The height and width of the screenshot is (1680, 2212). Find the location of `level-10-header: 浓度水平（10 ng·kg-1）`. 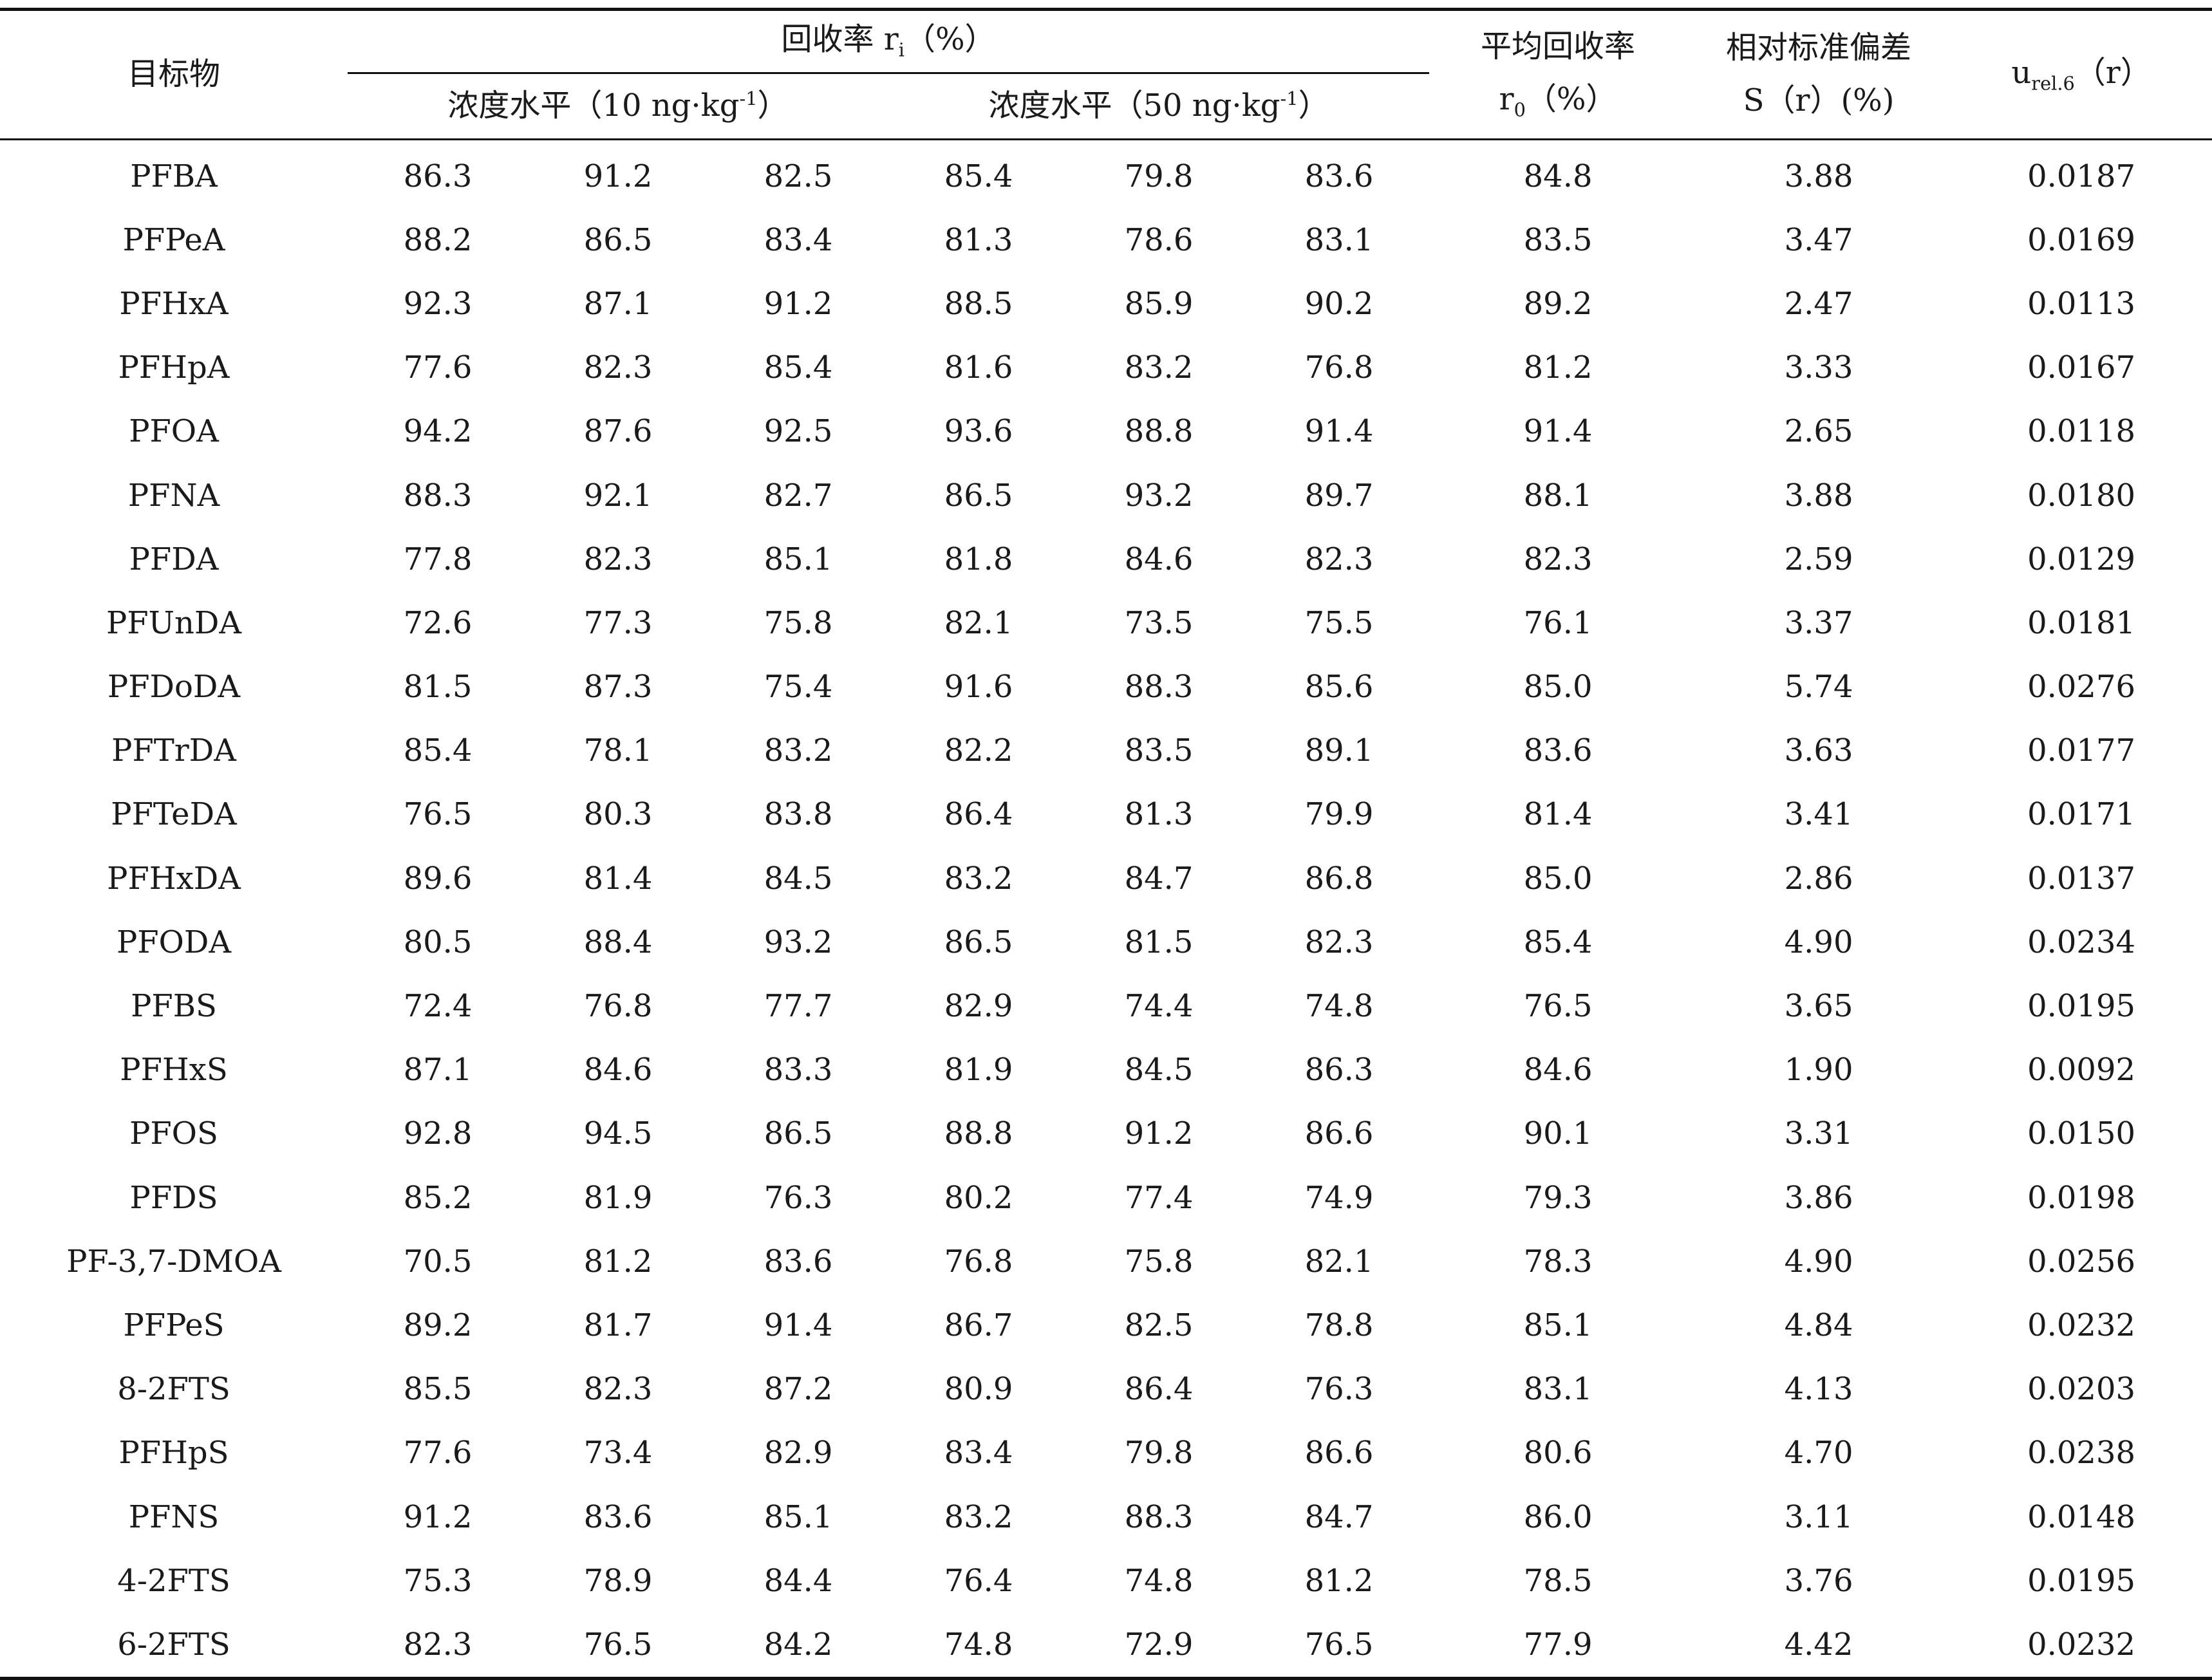

level-10-header: 浓度水平（10 ng·kg-1） is located at coordinates (618, 106).